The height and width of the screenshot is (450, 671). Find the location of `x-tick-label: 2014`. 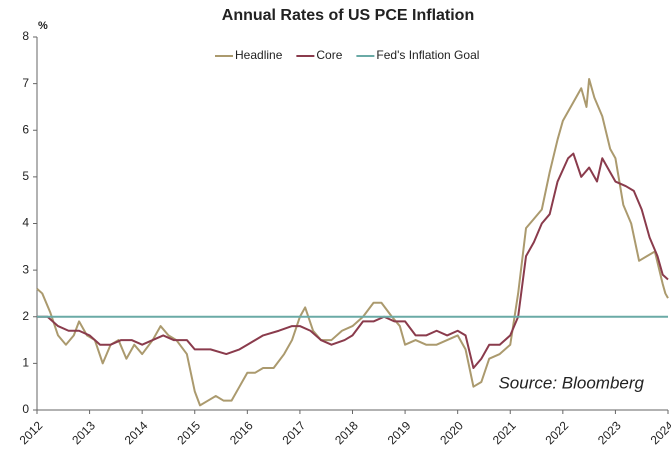

x-tick-label: 2014 is located at coordinates (136, 432).